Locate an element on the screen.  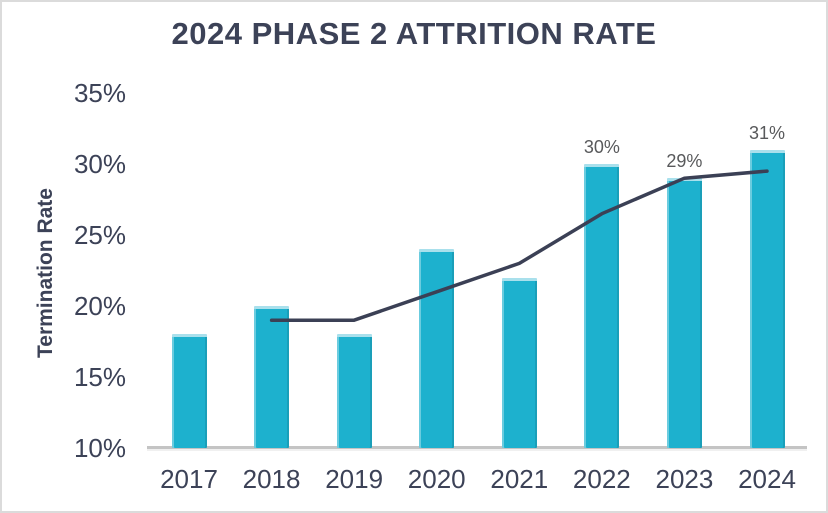
y-tick-label: 35% is located at coordinates (99, 93).